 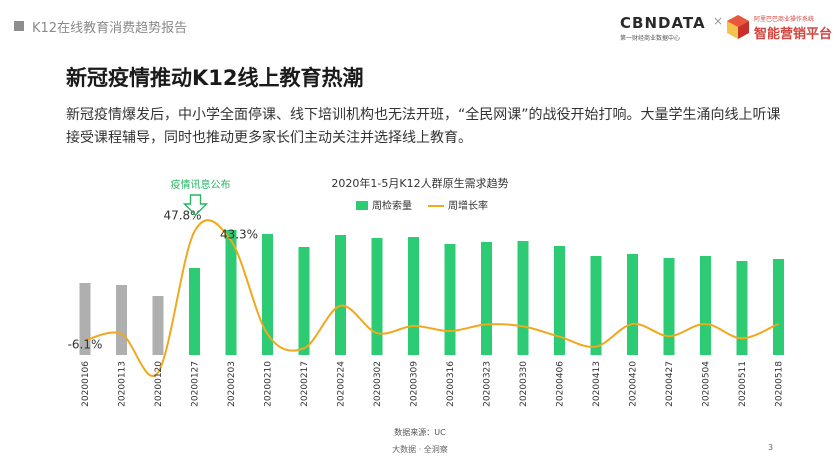 I want to click on x-tick-20200420: 20200420, so click(x=634, y=384).